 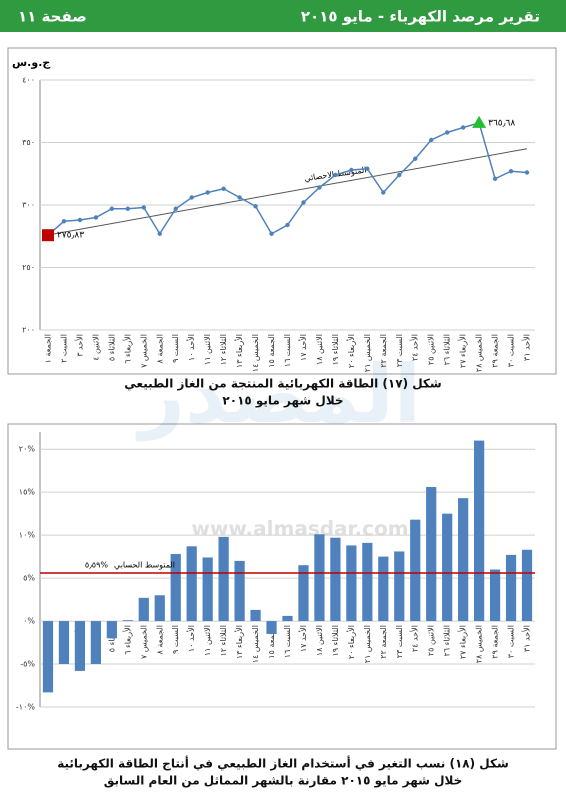 I want to click on x-tick-label: الاثنين ٤, so click(x=95, y=347).